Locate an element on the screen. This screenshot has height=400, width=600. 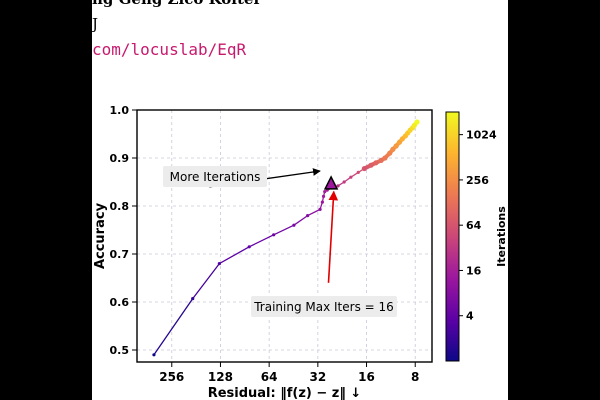
x-axis-label: Residual: ‖f(z) − z‖ ↓ is located at coordinates (285, 393).